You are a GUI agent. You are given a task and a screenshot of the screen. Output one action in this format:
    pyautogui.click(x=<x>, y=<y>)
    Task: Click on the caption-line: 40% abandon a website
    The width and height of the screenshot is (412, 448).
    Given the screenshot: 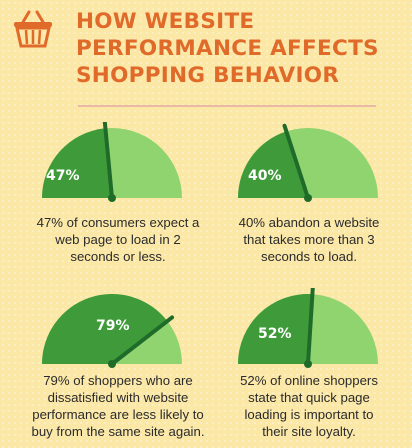 What is the action you would take?
    pyautogui.click(x=309, y=222)
    